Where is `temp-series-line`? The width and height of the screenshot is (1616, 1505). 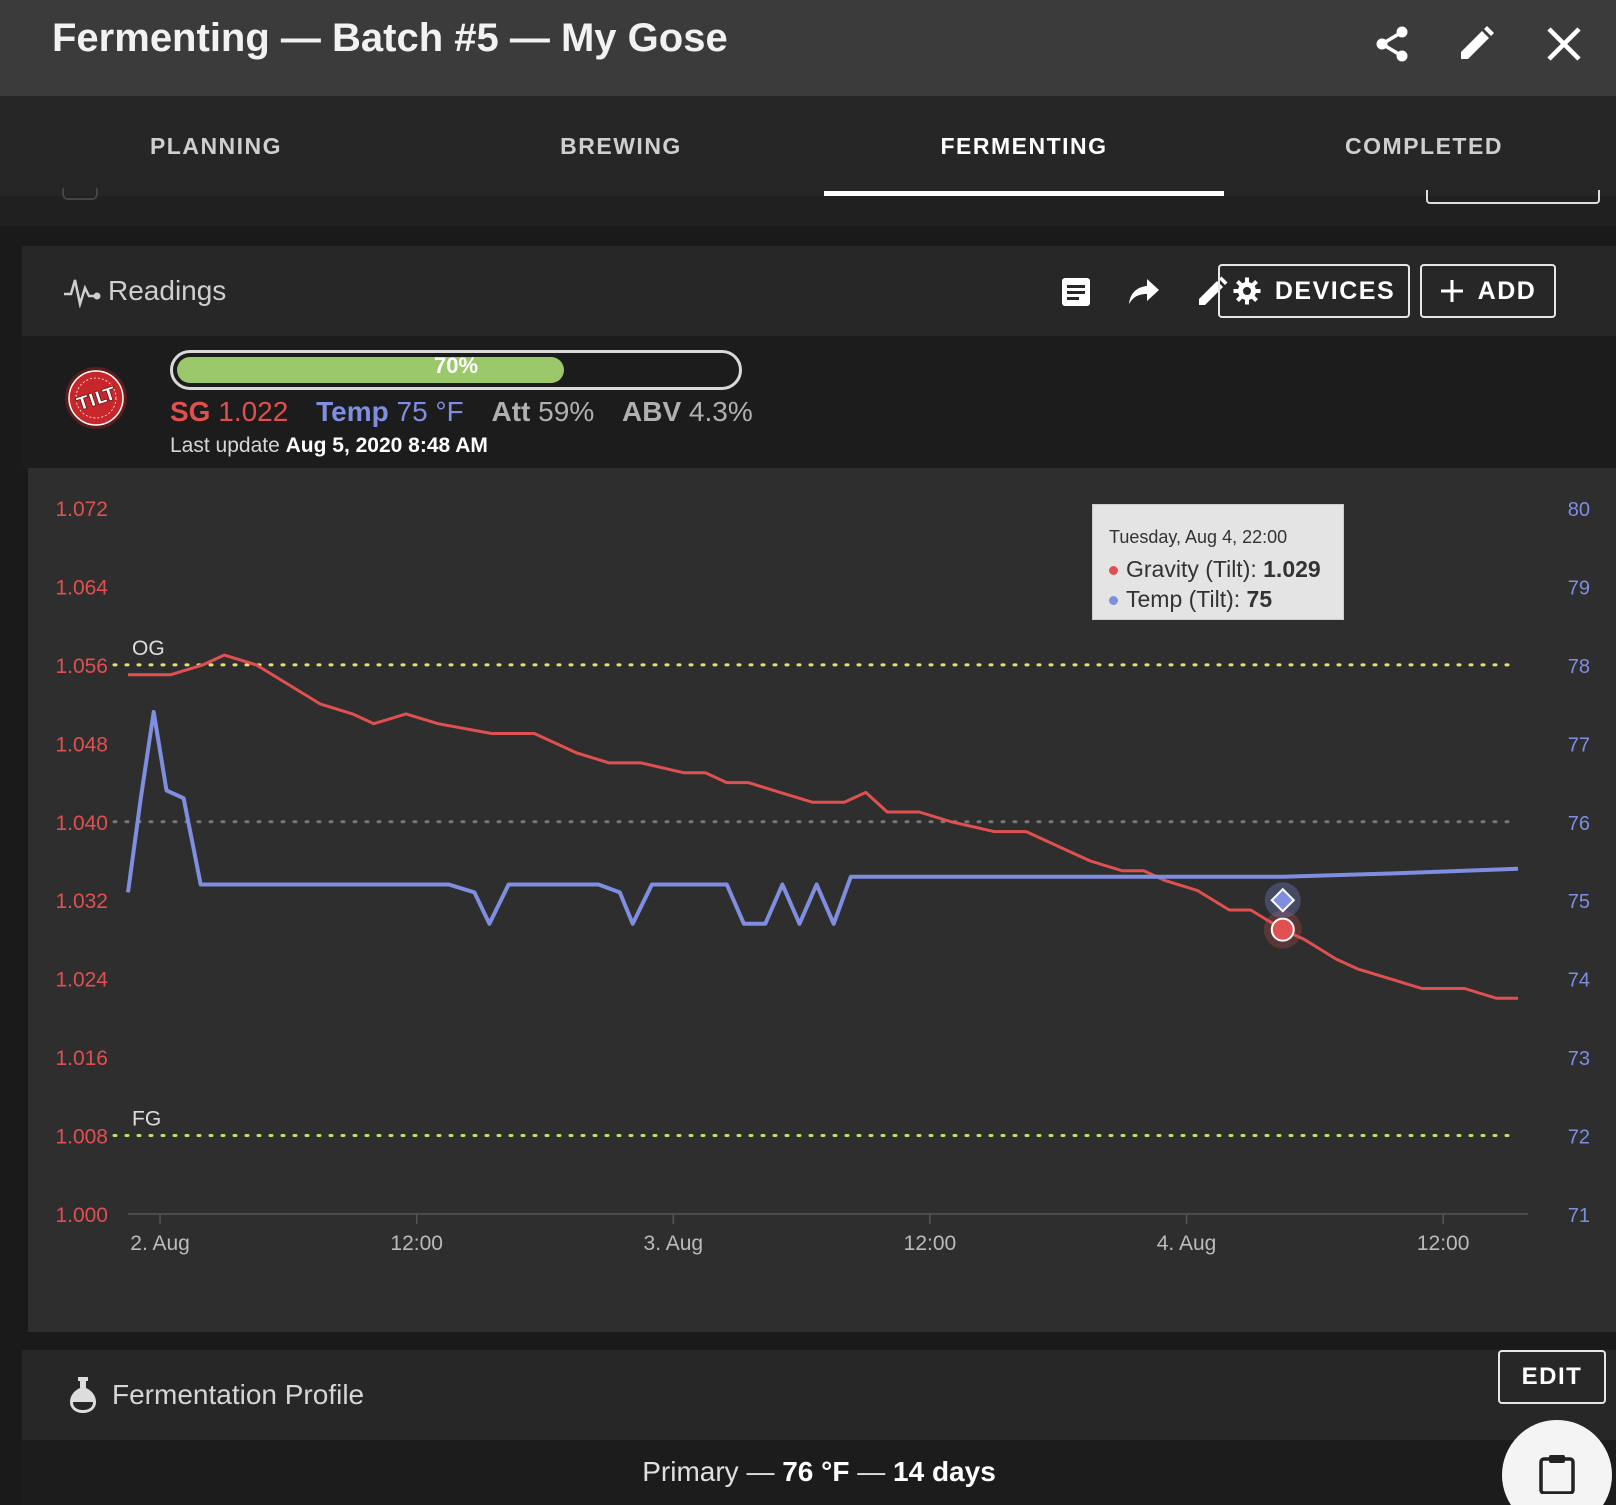 temp-series-line is located at coordinates (822, 818).